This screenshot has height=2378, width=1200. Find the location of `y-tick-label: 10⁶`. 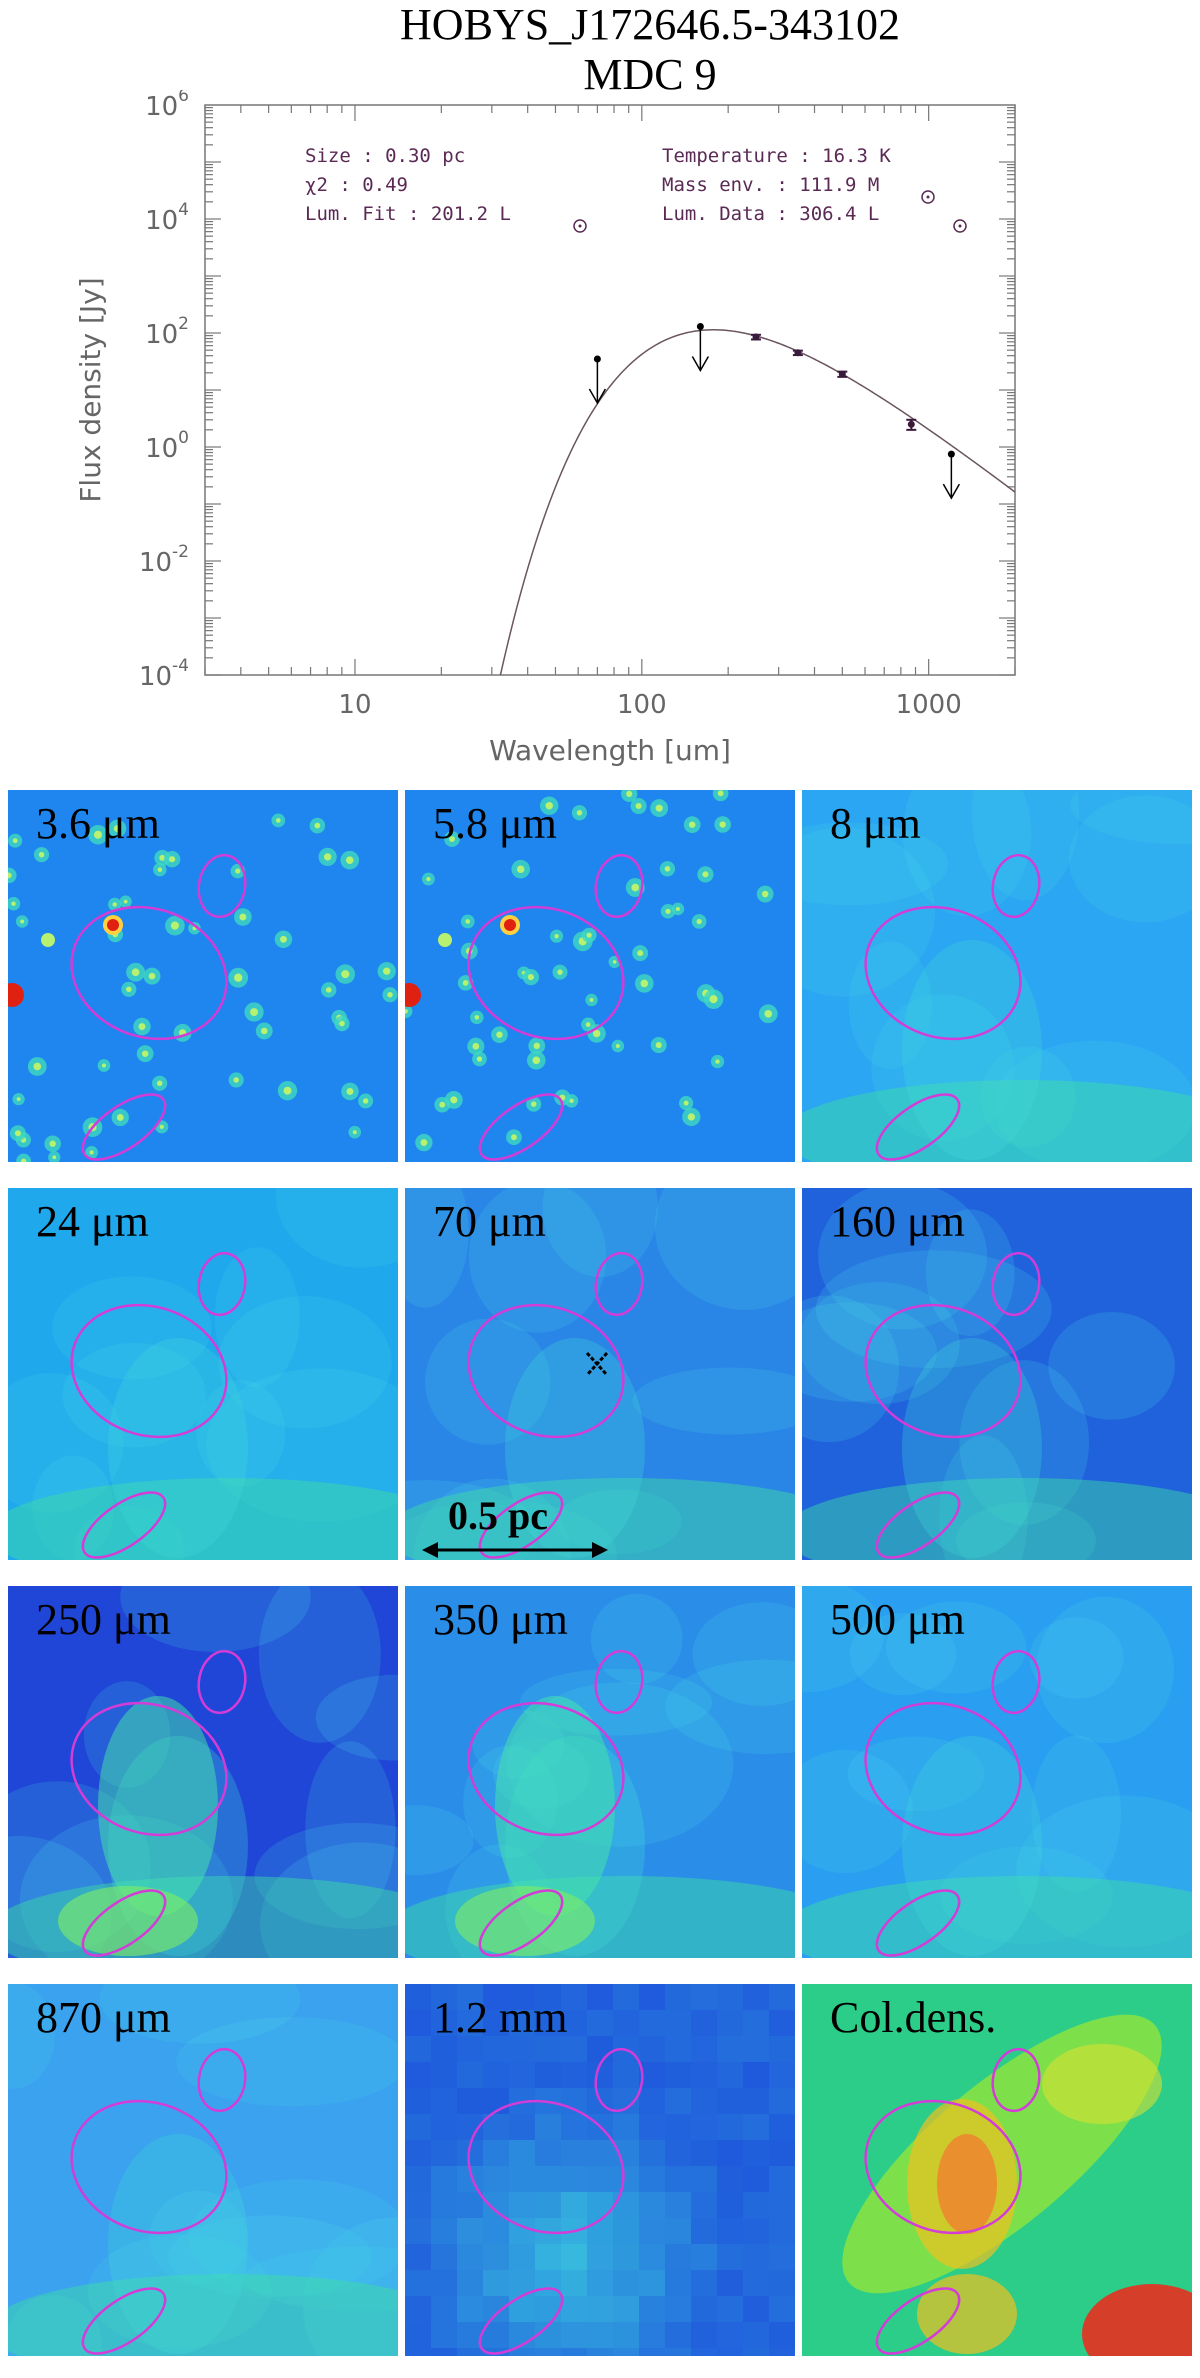

y-tick-label: 10⁶ is located at coordinates (167, 106).